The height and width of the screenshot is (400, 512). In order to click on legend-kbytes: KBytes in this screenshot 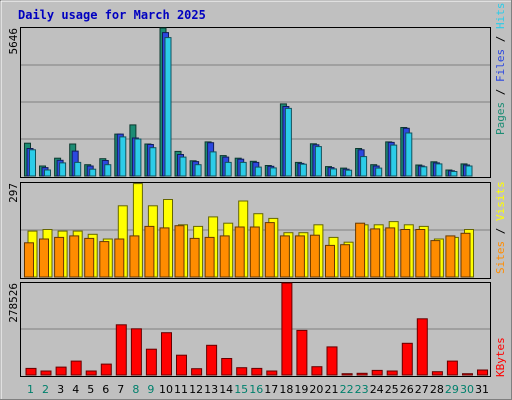, I will do `click(500, 357)`.